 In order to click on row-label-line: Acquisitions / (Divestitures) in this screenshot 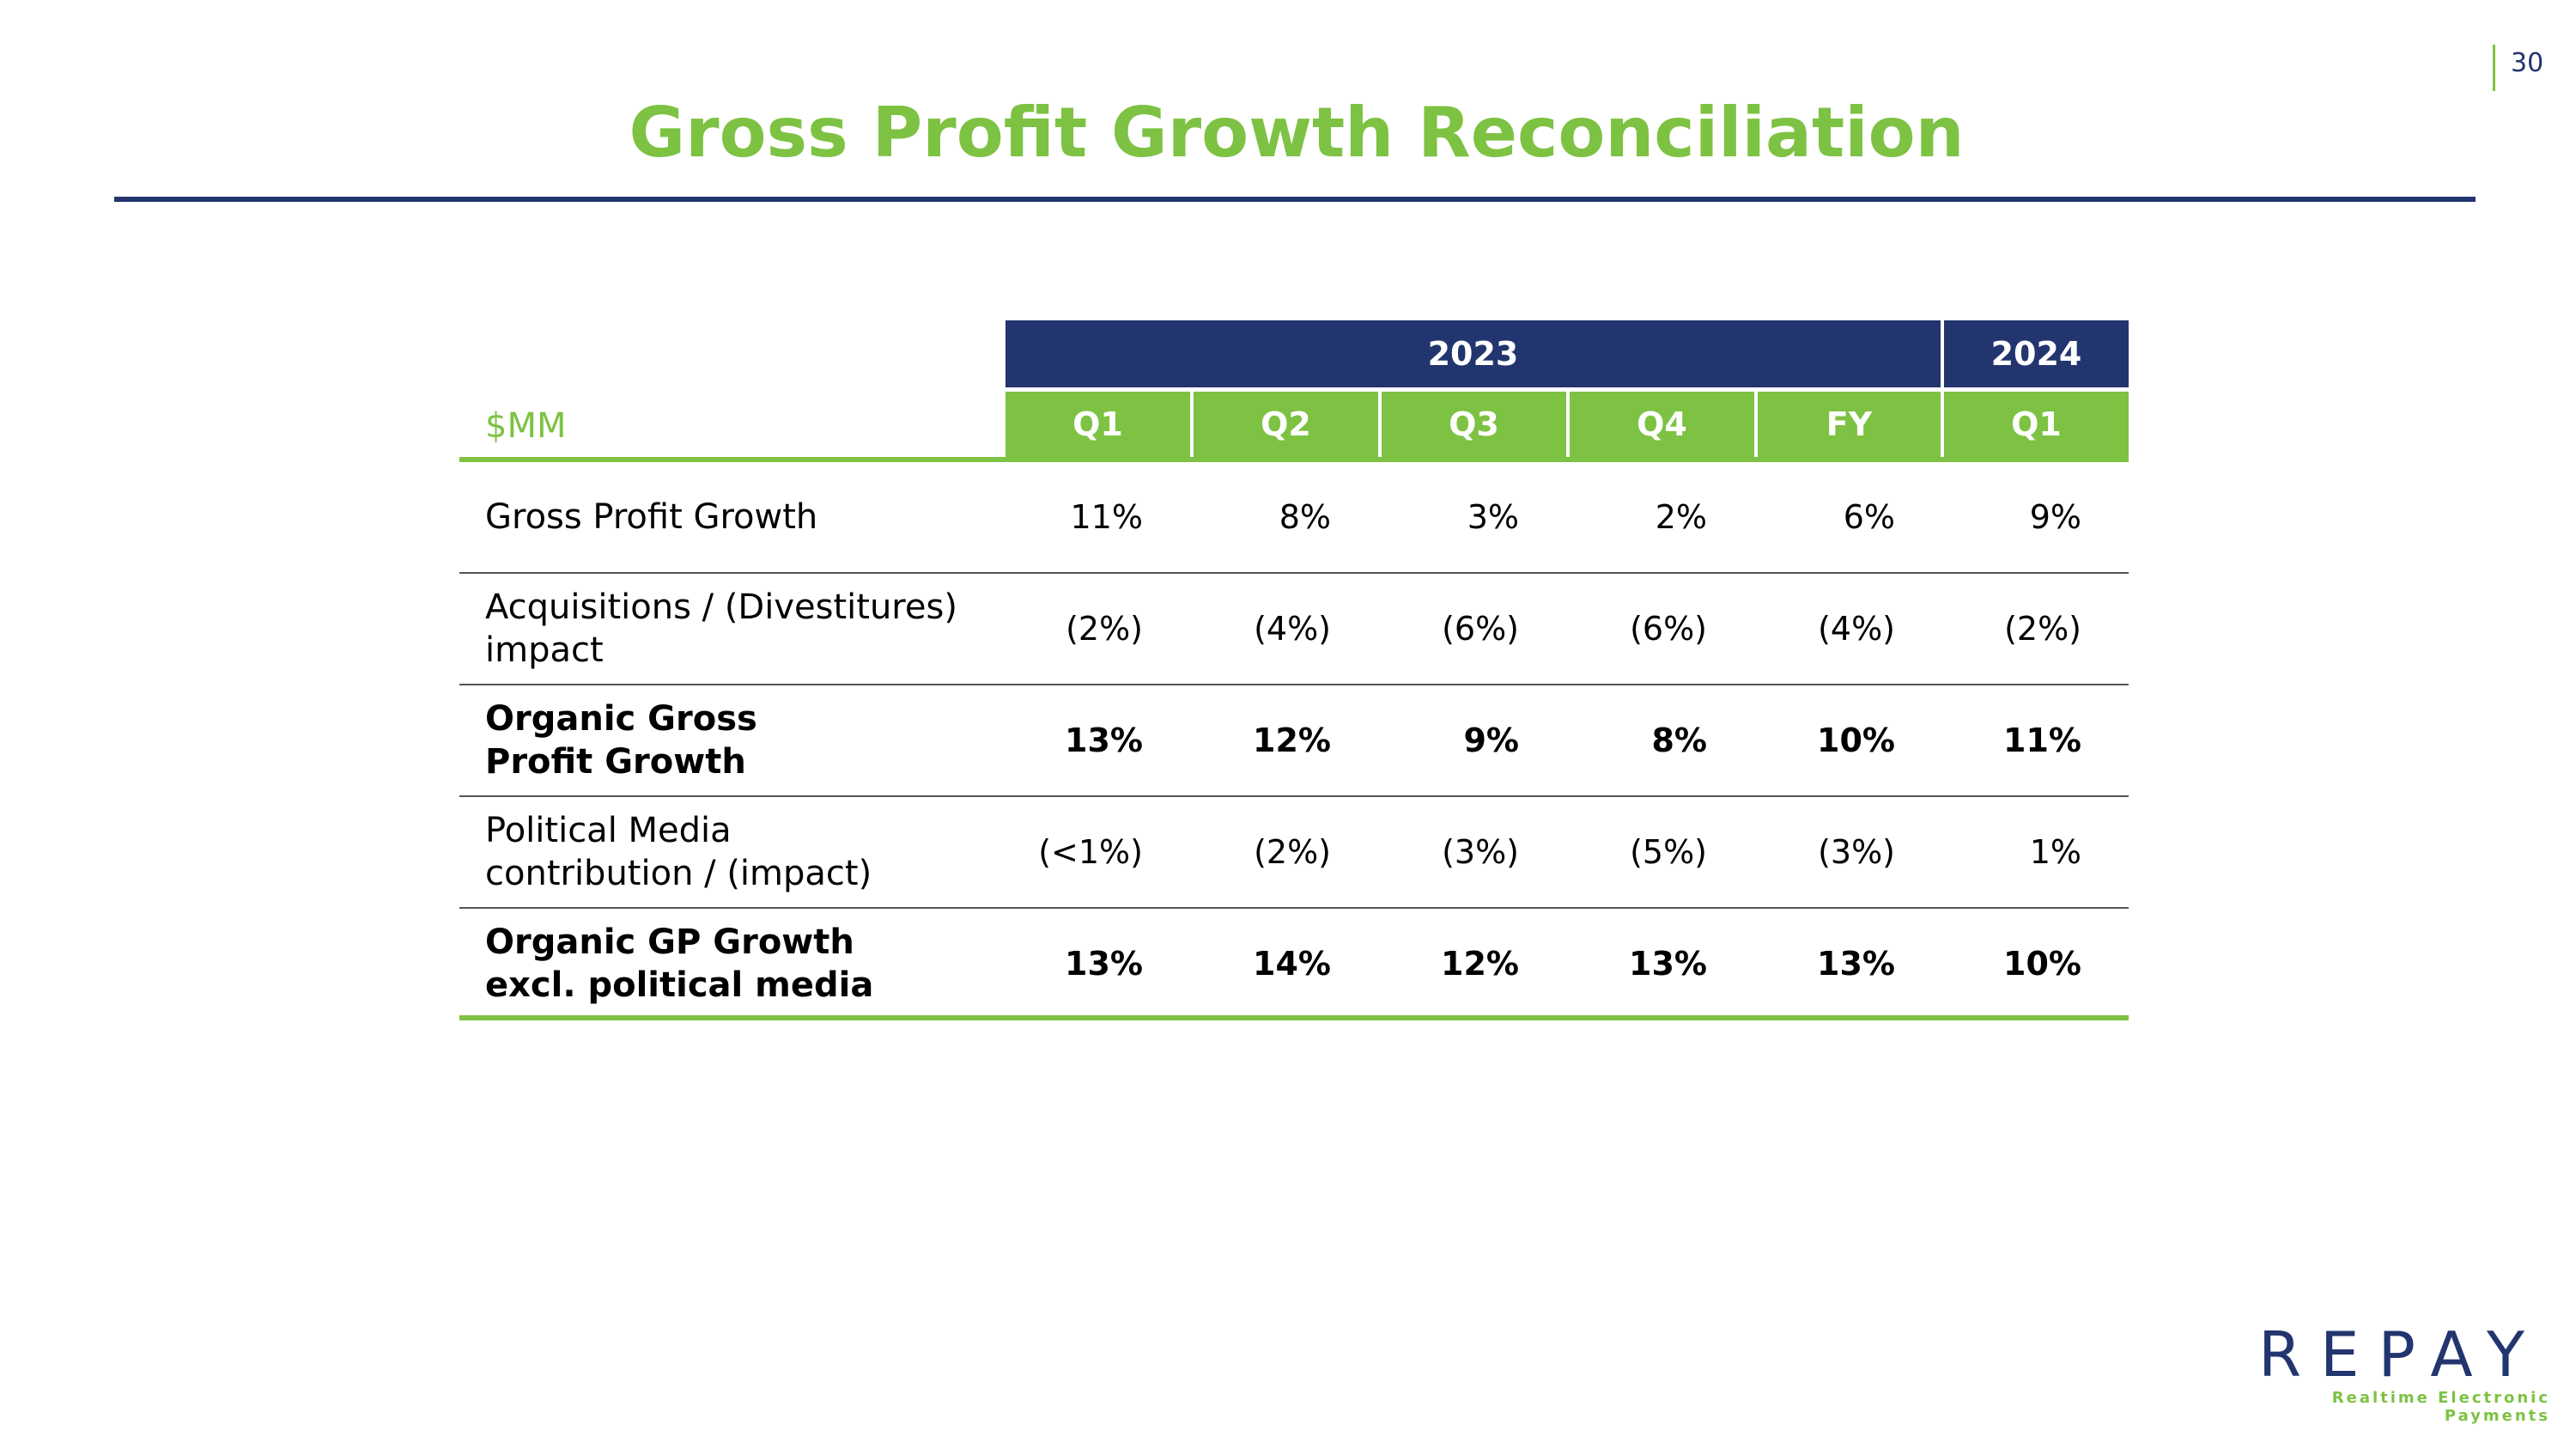, I will do `click(721, 607)`.